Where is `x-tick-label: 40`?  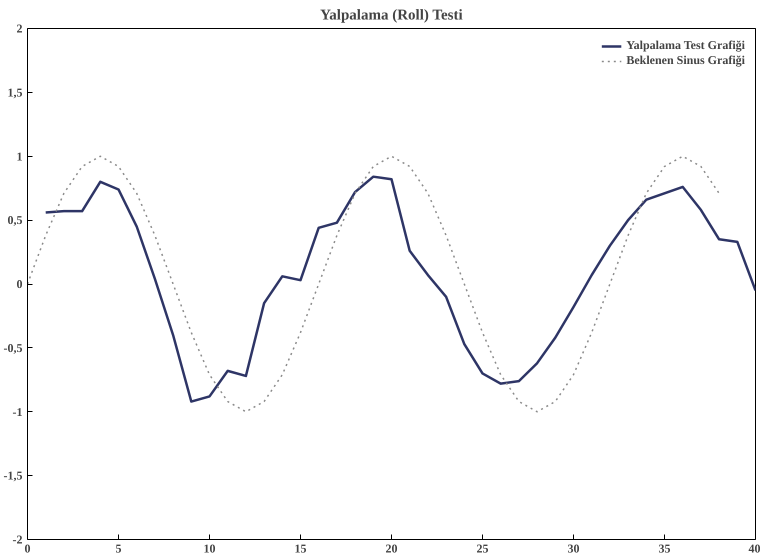
x-tick-label: 40 is located at coordinates (754, 549).